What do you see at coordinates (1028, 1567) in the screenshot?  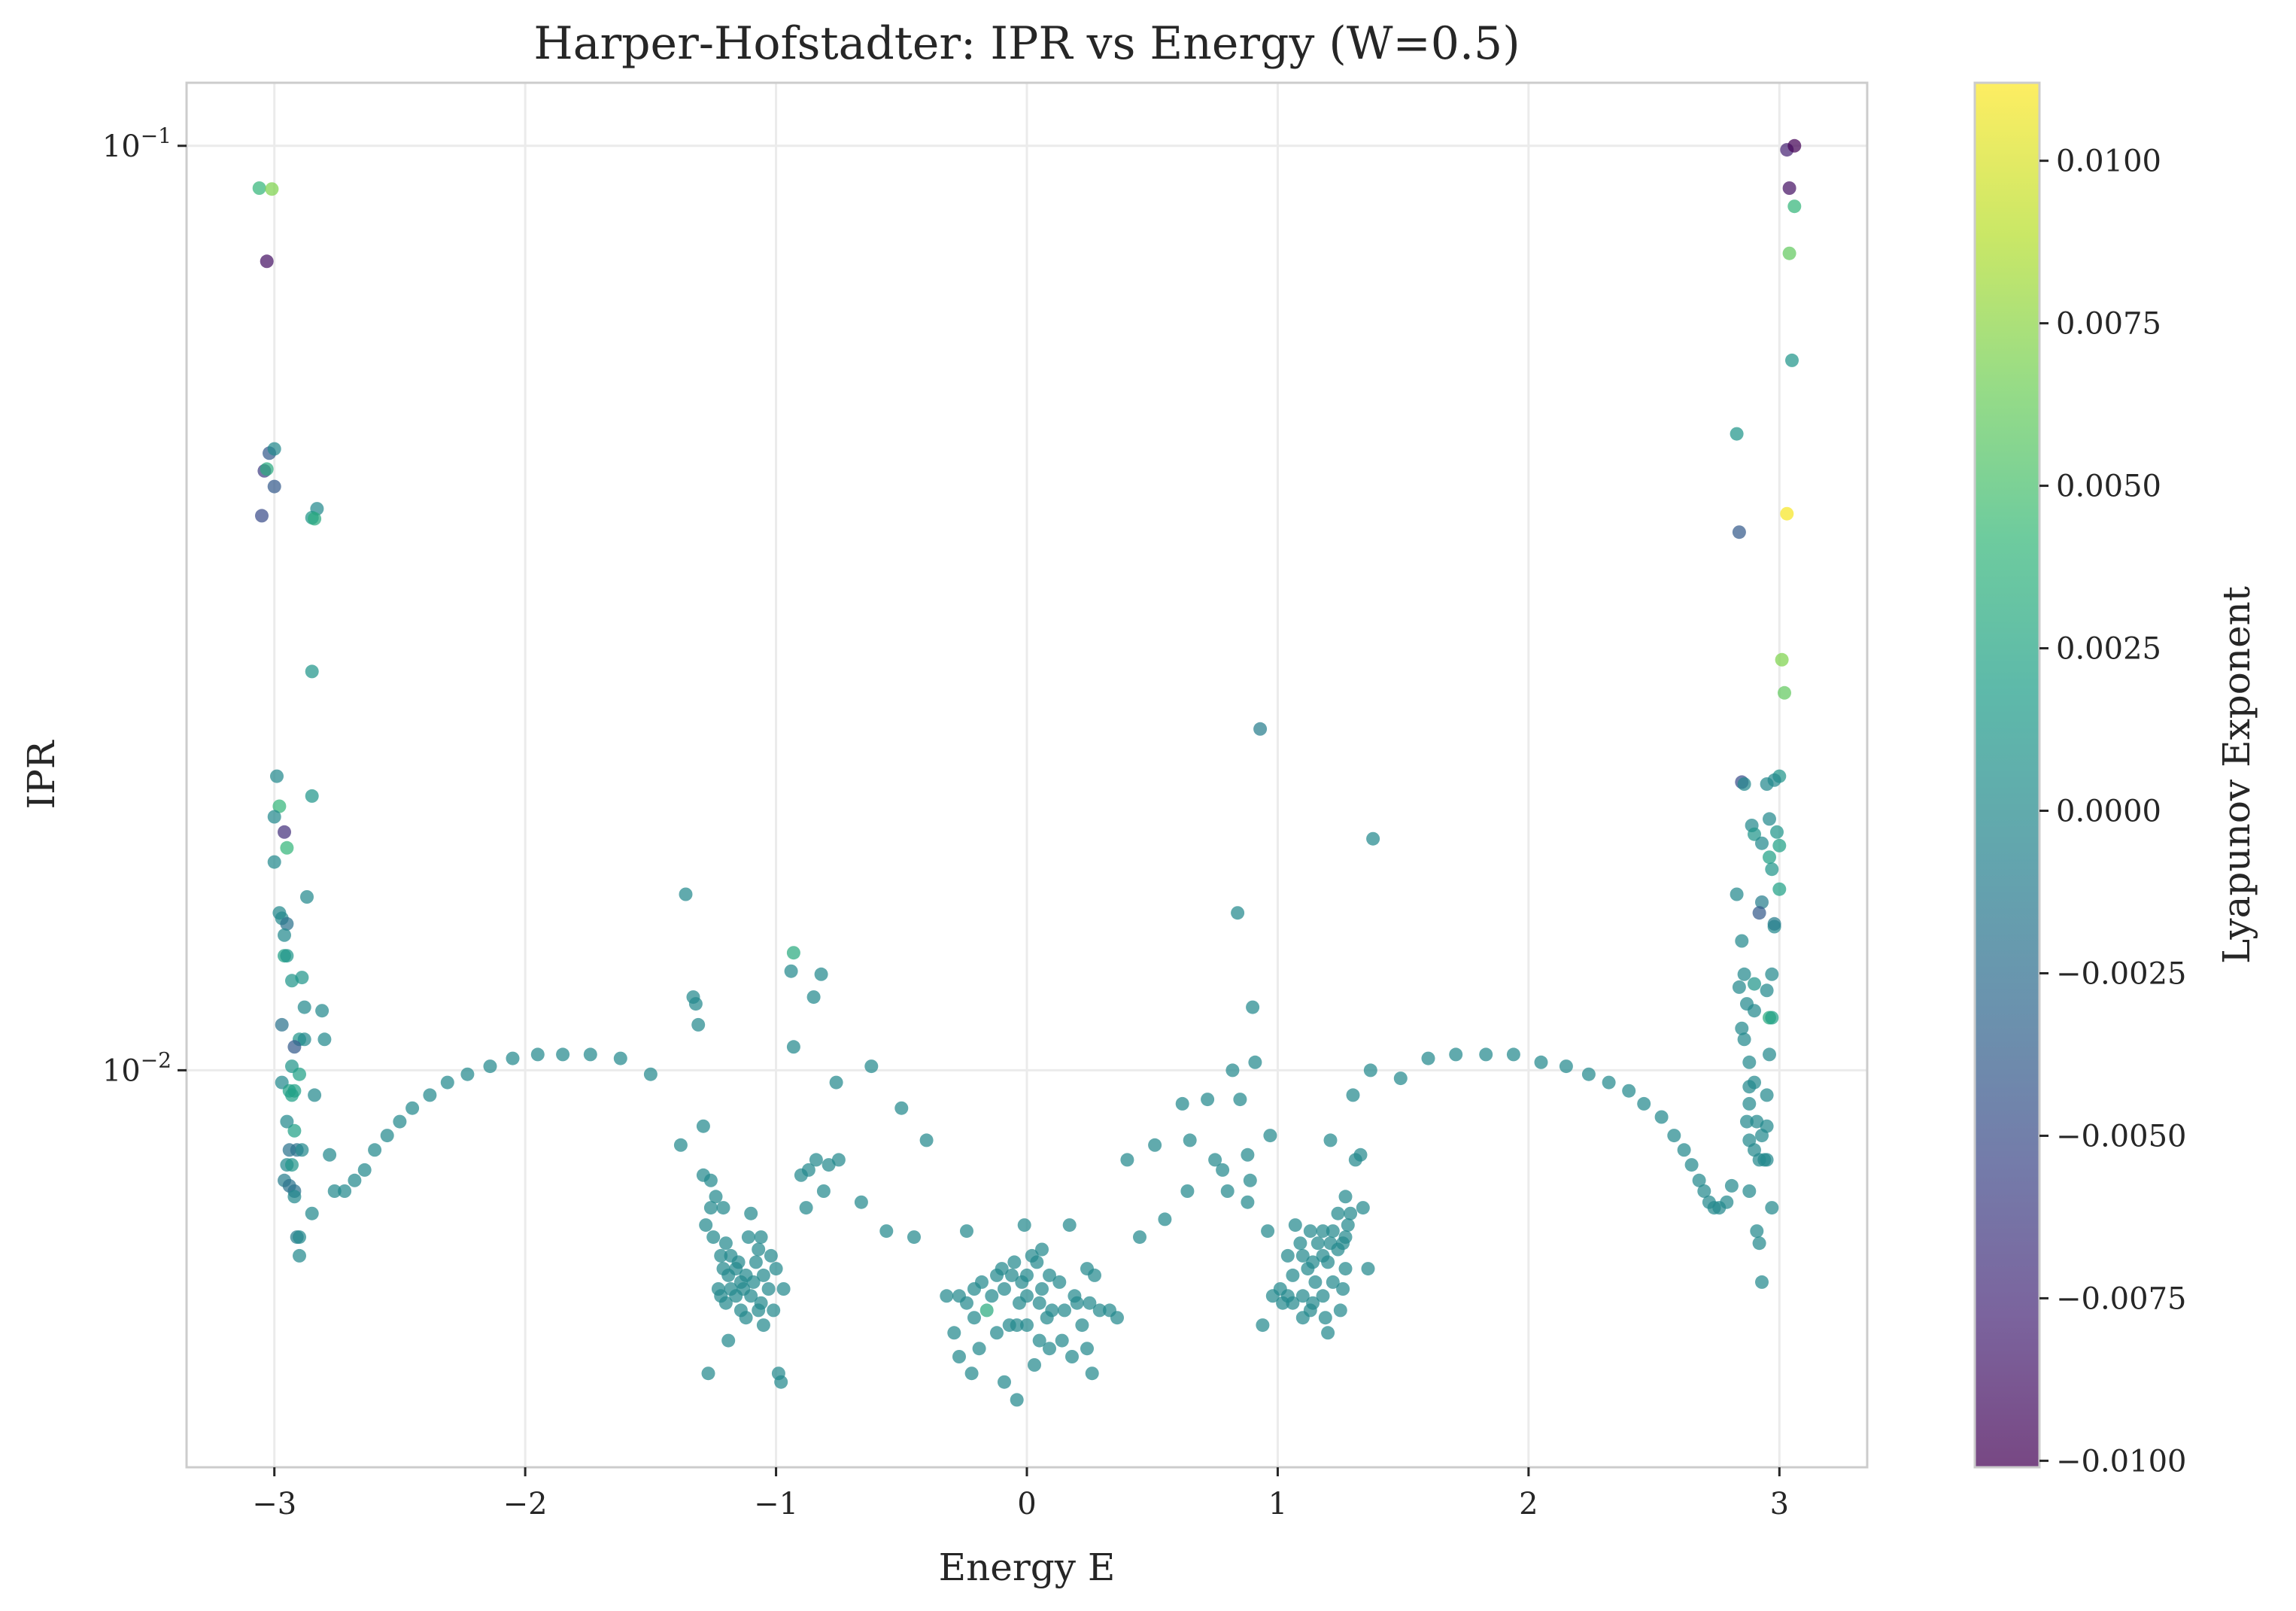 I see `x-axis-label: Energy E` at bounding box center [1028, 1567].